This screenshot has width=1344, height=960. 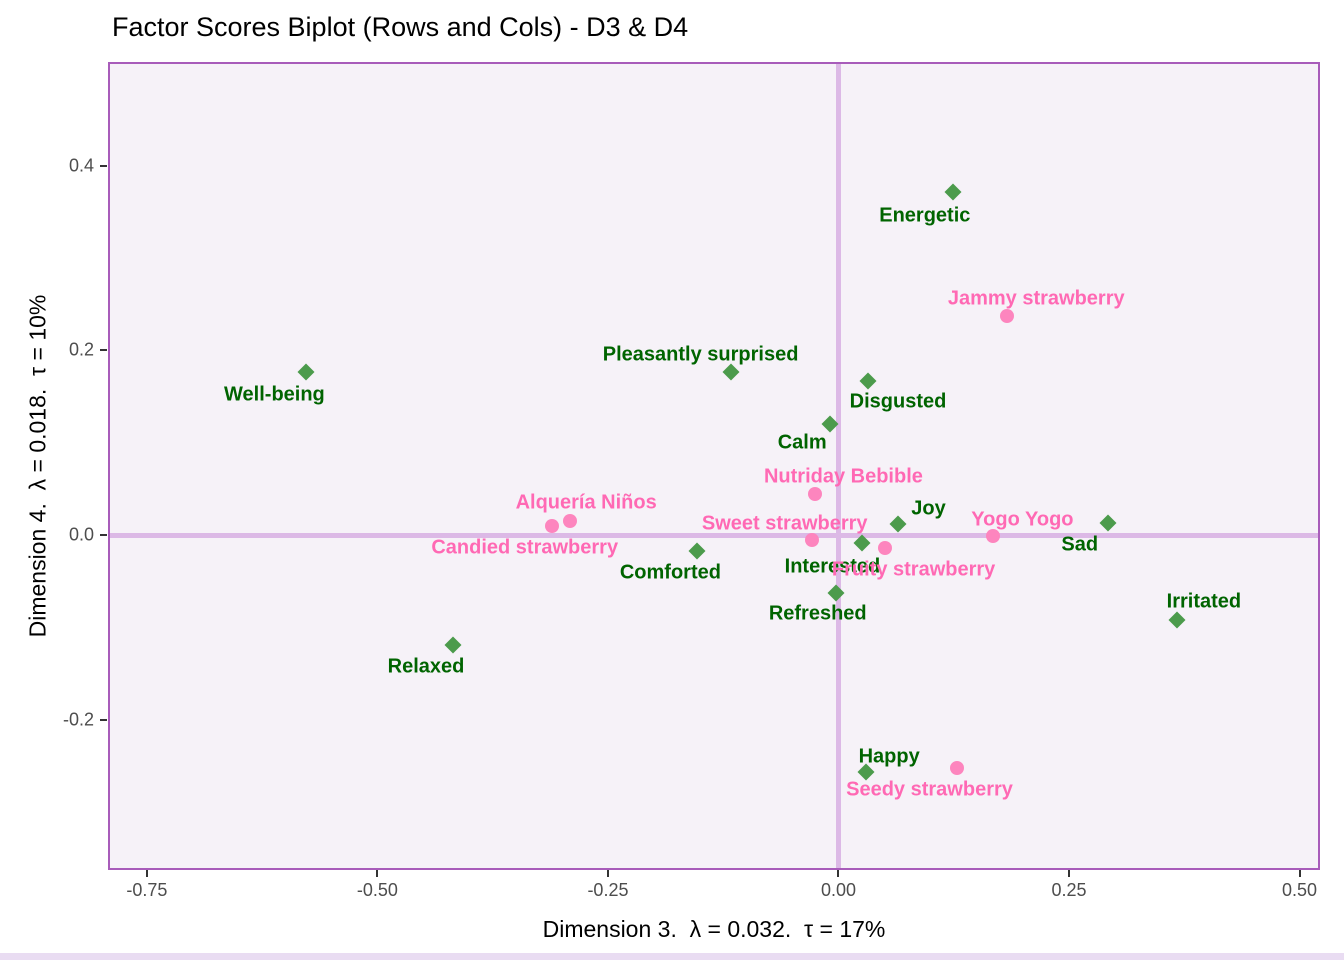 What do you see at coordinates (802, 442) in the screenshot?
I see `point-label-calm: Calm` at bounding box center [802, 442].